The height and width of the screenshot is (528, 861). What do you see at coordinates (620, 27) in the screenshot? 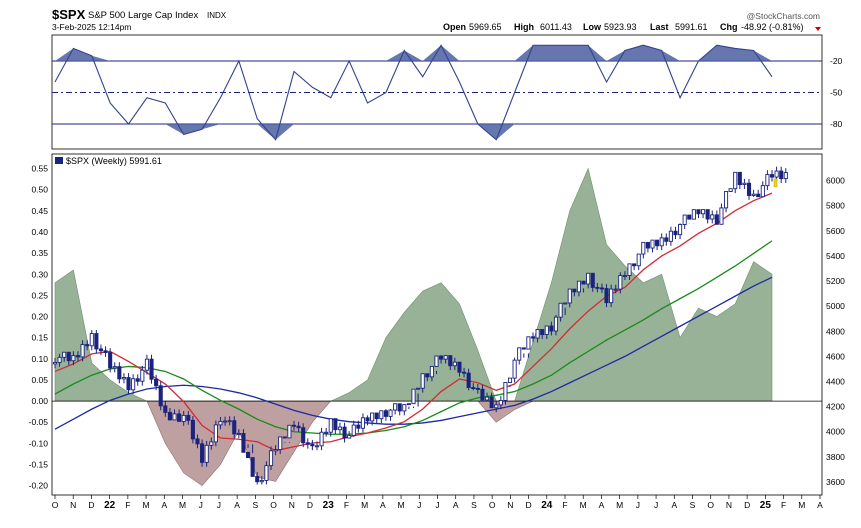
I see `low-value: 5923.93` at bounding box center [620, 27].